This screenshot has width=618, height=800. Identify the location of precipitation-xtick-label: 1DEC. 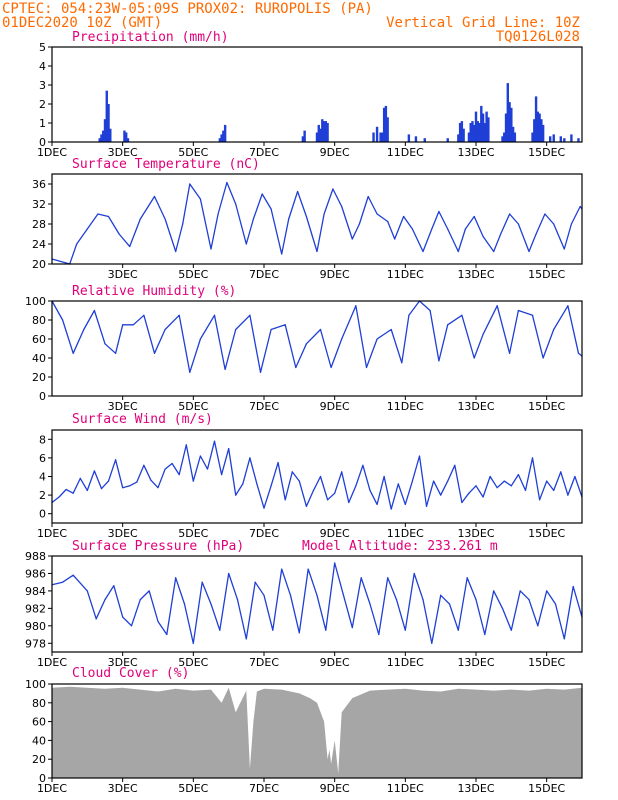
(52, 152).